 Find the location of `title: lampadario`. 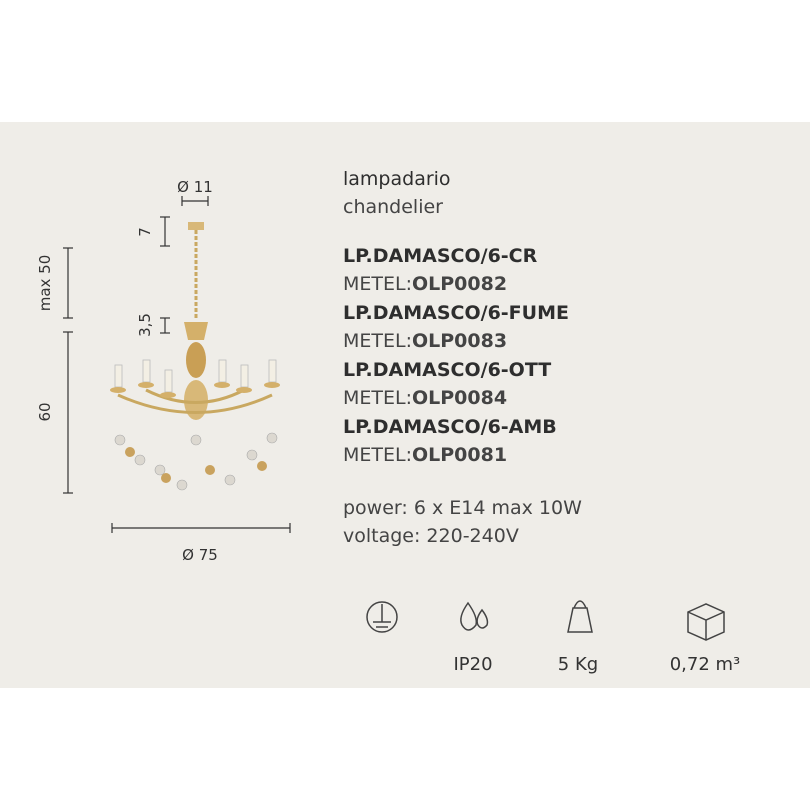

title: lampadario is located at coordinates (397, 179).